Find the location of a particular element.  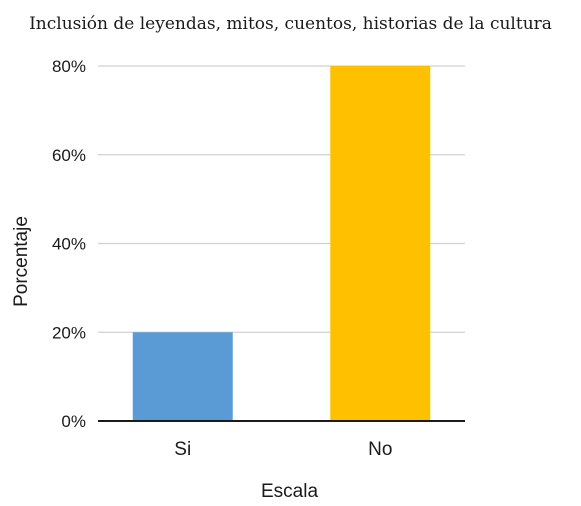

x-tick-labels: Si No is located at coordinates (283, 449).